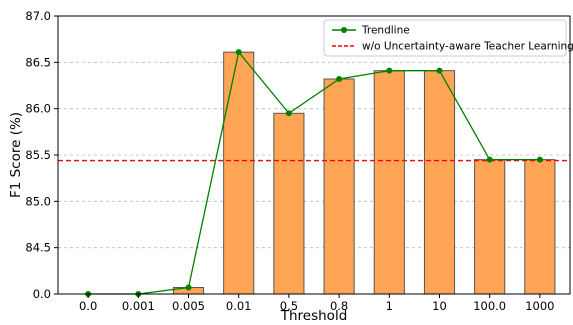 This screenshot has height=325, width=573. Describe the element at coordinates (288, 113) in the screenshot. I see `trendline-point-0.5` at that location.